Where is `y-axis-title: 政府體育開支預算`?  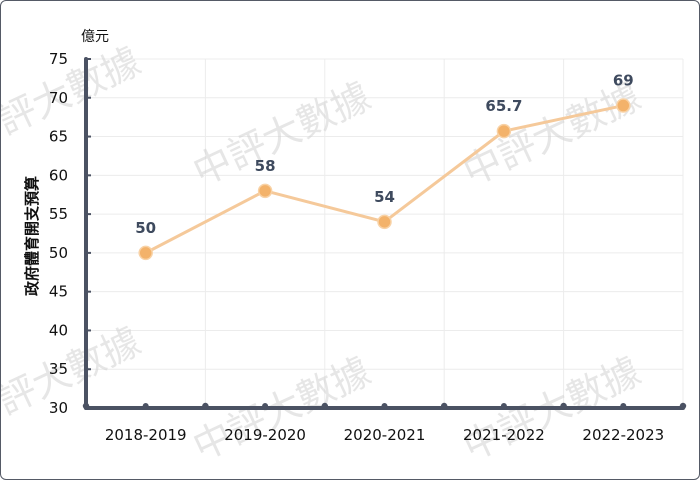 y-axis-title: 政府體育開支預算 is located at coordinates (32, 236).